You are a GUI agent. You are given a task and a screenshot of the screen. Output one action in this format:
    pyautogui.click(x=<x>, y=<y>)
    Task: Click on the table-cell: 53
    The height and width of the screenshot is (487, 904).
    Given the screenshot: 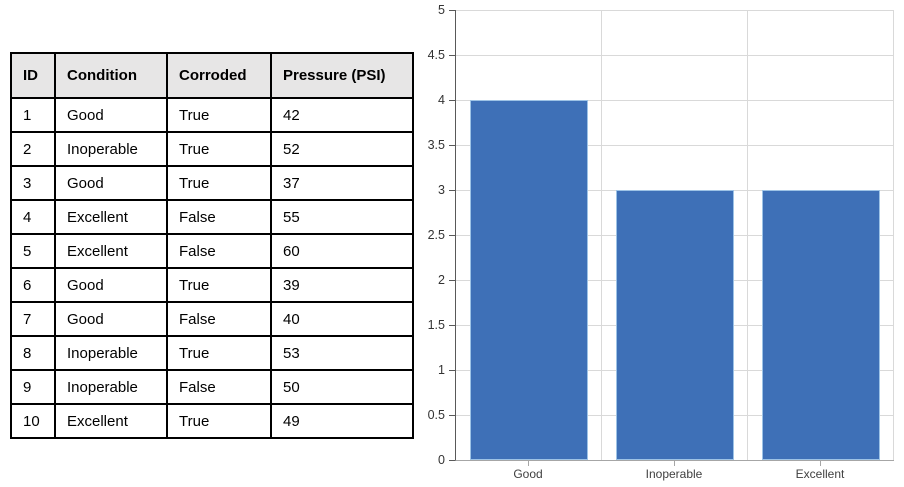 What is the action you would take?
    pyautogui.click(x=342, y=353)
    